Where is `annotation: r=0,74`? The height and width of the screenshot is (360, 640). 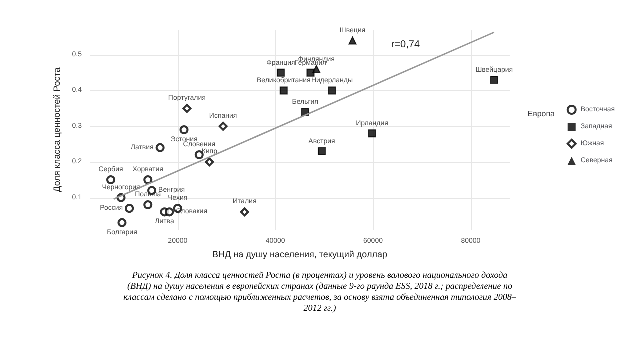 annotation: r=0,74 is located at coordinates (405, 45).